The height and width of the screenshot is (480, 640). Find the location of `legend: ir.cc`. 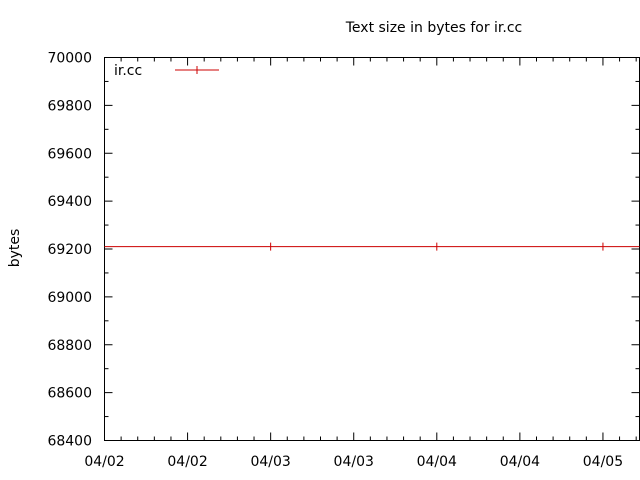

legend: ir.cc is located at coordinates (166, 71).